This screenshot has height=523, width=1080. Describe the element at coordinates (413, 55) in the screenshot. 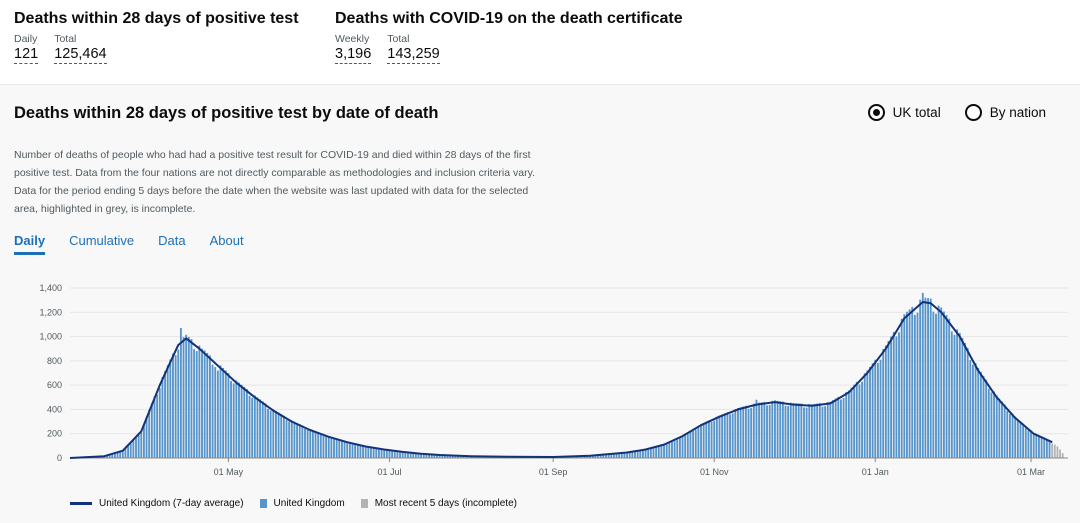

I see `metric-value: 143,259` at that location.